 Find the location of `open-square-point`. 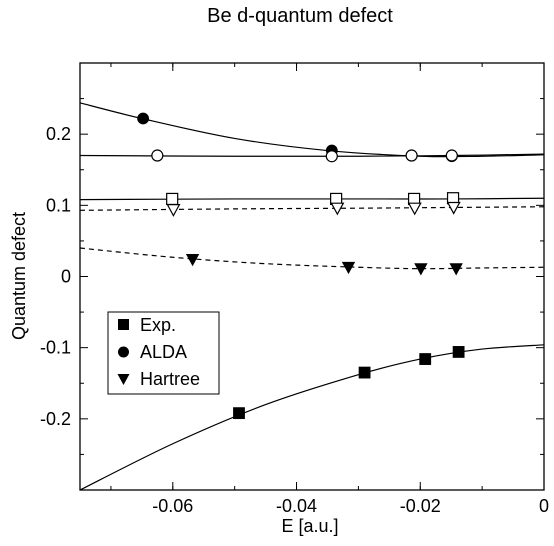

open-square-point is located at coordinates (172, 199).